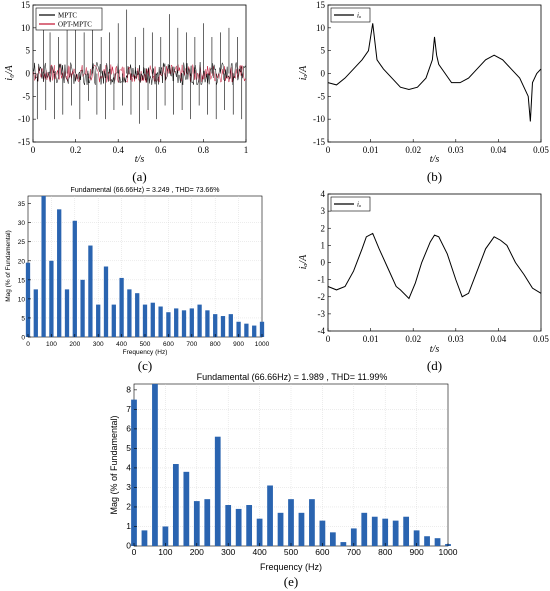 This screenshot has height=591, width=550. I want to click on panel-label: (d), so click(434, 365).